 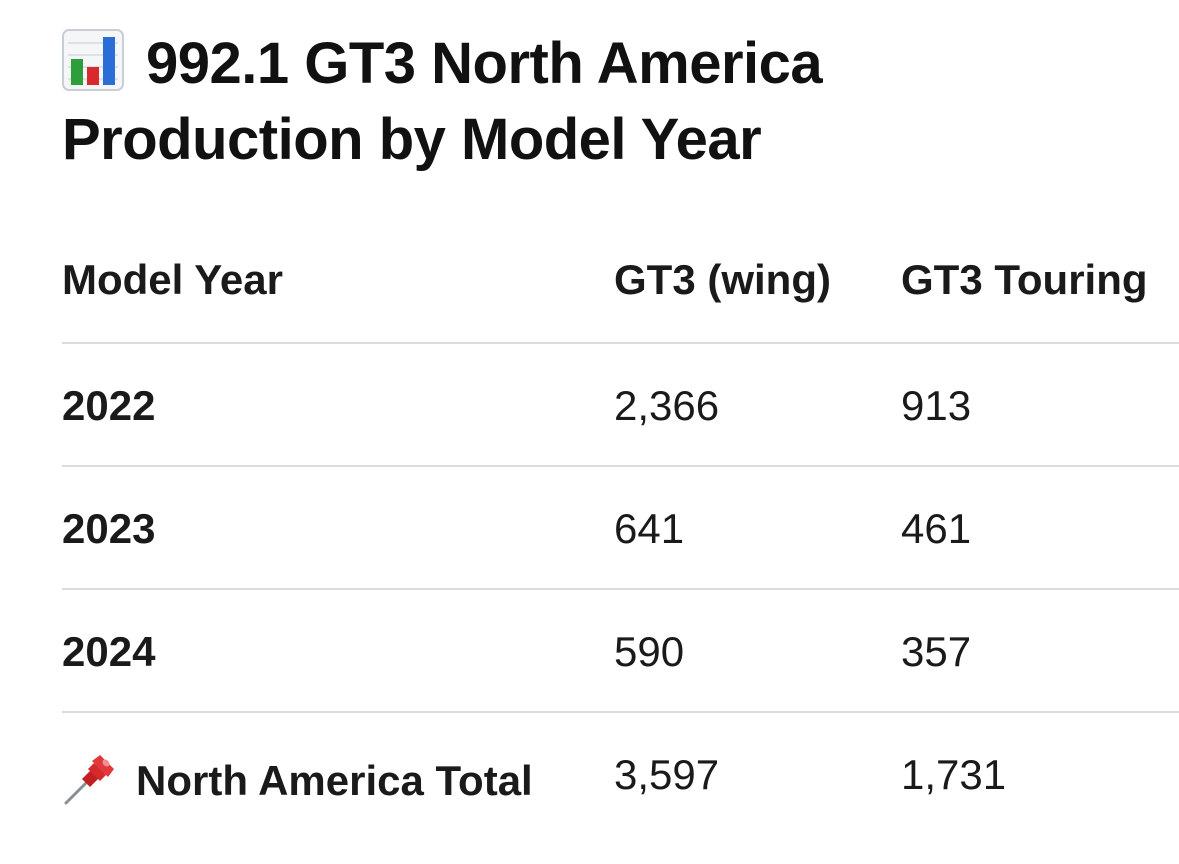 I want to click on table-header-row: Model Year GT3 (wing) GT3 Touring, so click(x=620, y=281).